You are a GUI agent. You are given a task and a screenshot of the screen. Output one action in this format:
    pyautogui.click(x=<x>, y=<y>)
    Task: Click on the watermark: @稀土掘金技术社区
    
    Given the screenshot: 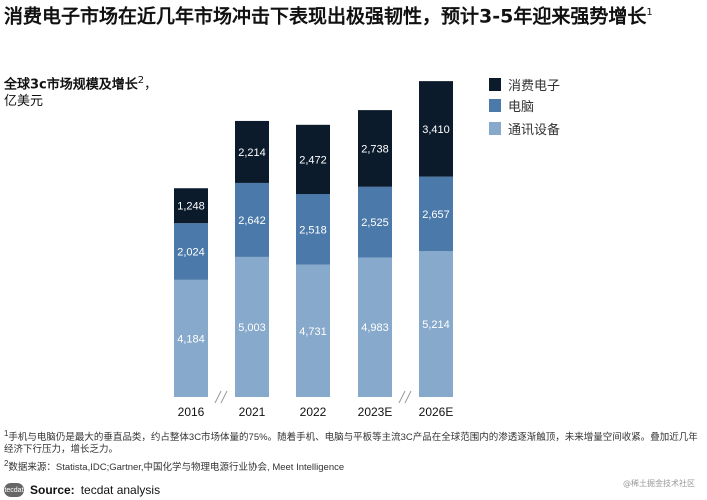 What is the action you would take?
    pyautogui.click(x=659, y=483)
    